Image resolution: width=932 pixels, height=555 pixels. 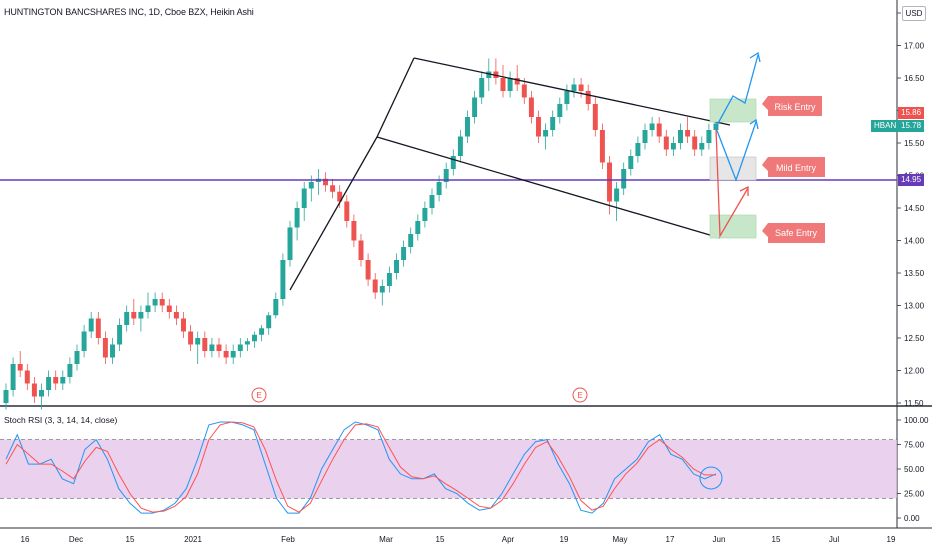 What do you see at coordinates (736, 151) in the screenshot?
I see `mild-projection-arrow` at bounding box center [736, 151].